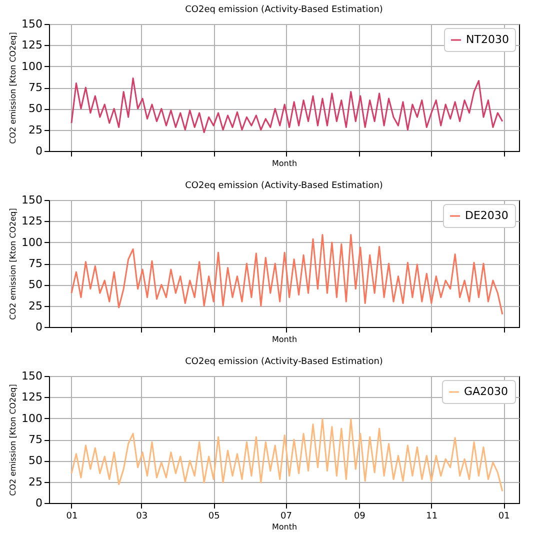 Image resolution: width=543 pixels, height=546 pixels. I want to click on x-tick-label: 05, so click(214, 517).